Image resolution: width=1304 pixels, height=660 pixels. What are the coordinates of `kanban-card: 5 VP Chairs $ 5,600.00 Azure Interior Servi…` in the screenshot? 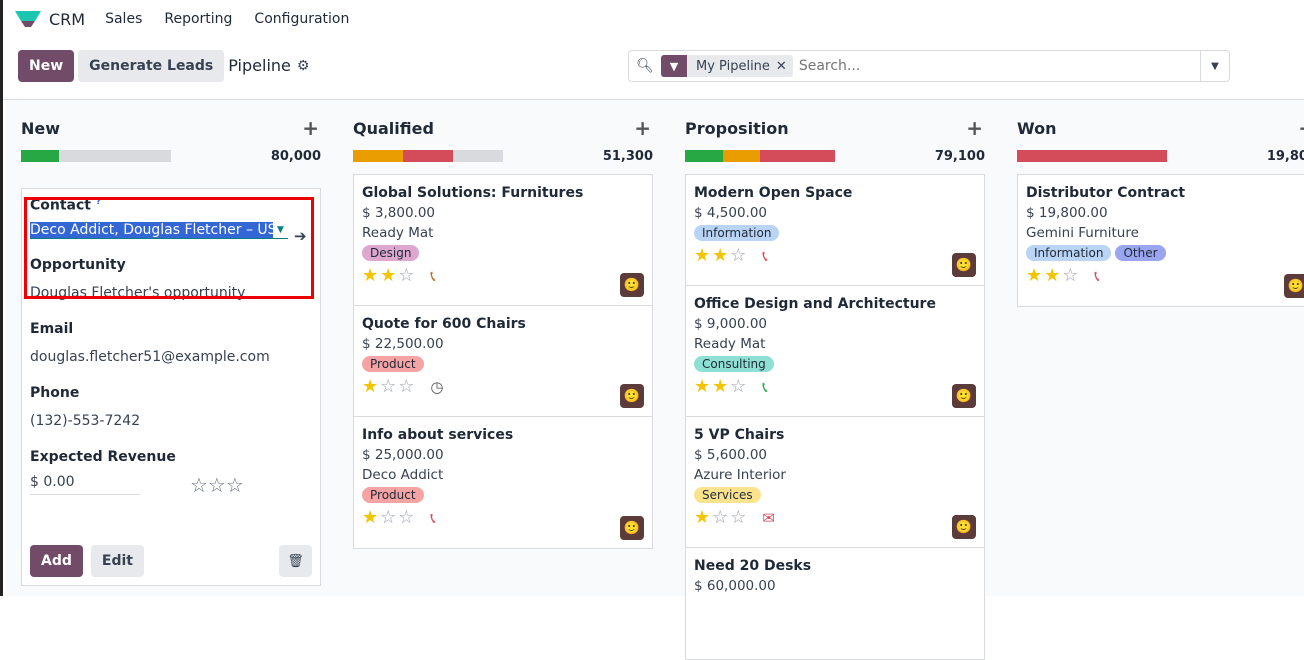 It's located at (835, 482).